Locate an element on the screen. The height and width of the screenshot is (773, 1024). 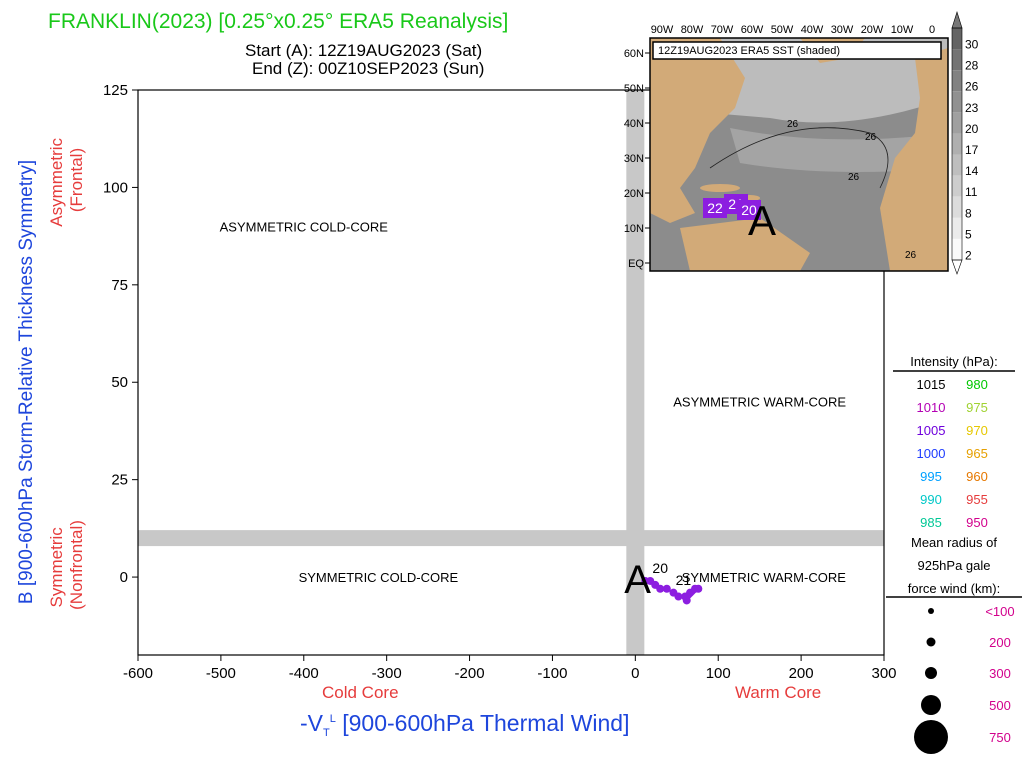
radius-legend-title: 925hPa gale is located at coordinates (953, 565).